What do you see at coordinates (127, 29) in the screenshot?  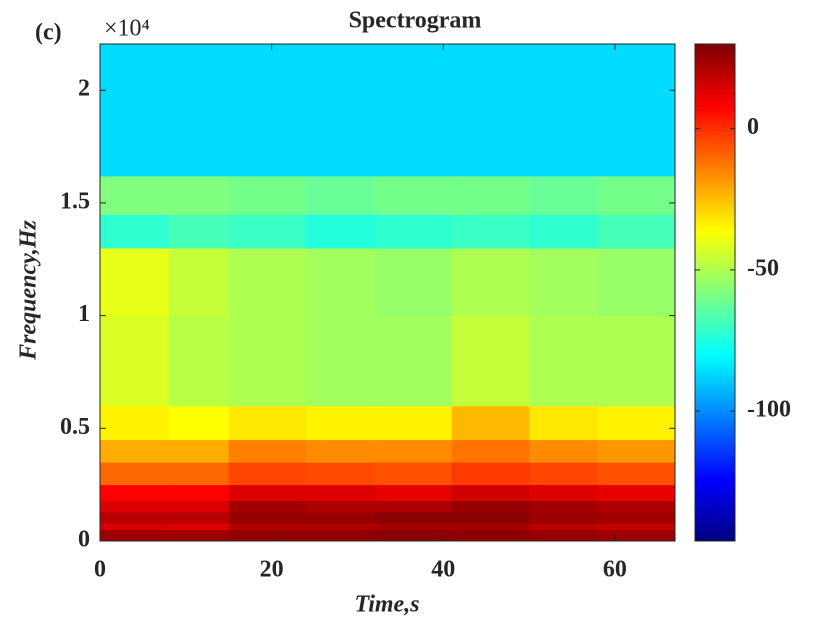 I see `y-exponent: ×10⁴` at bounding box center [127, 29].